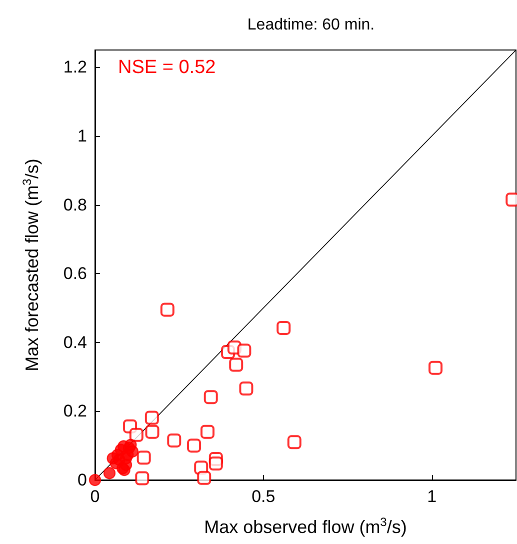  Describe the element at coordinates (75, 274) in the screenshot. I see `y-tick-label: 0.6` at that location.